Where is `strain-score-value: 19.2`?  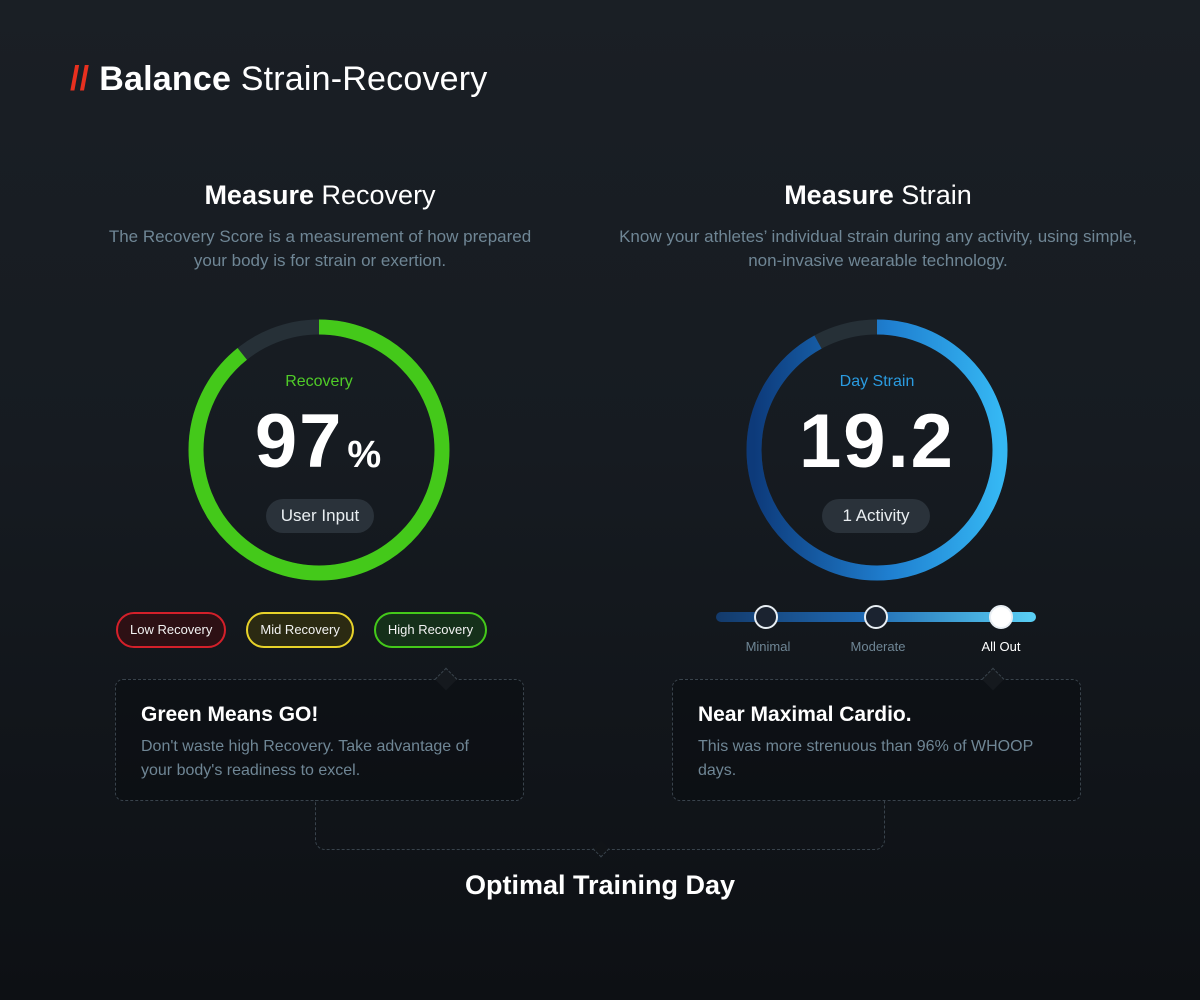 strain-score-value: 19.2 is located at coordinates (877, 441).